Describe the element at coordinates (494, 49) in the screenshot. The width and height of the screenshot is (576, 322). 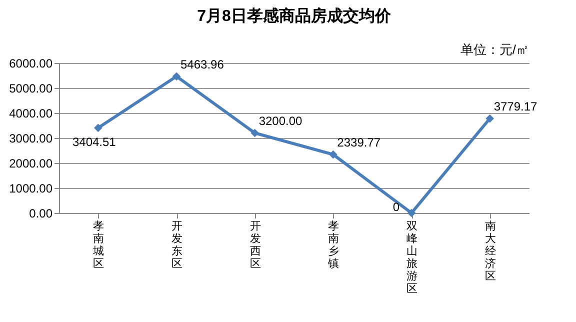
I see `text: 单位：元/㎡` at that location.